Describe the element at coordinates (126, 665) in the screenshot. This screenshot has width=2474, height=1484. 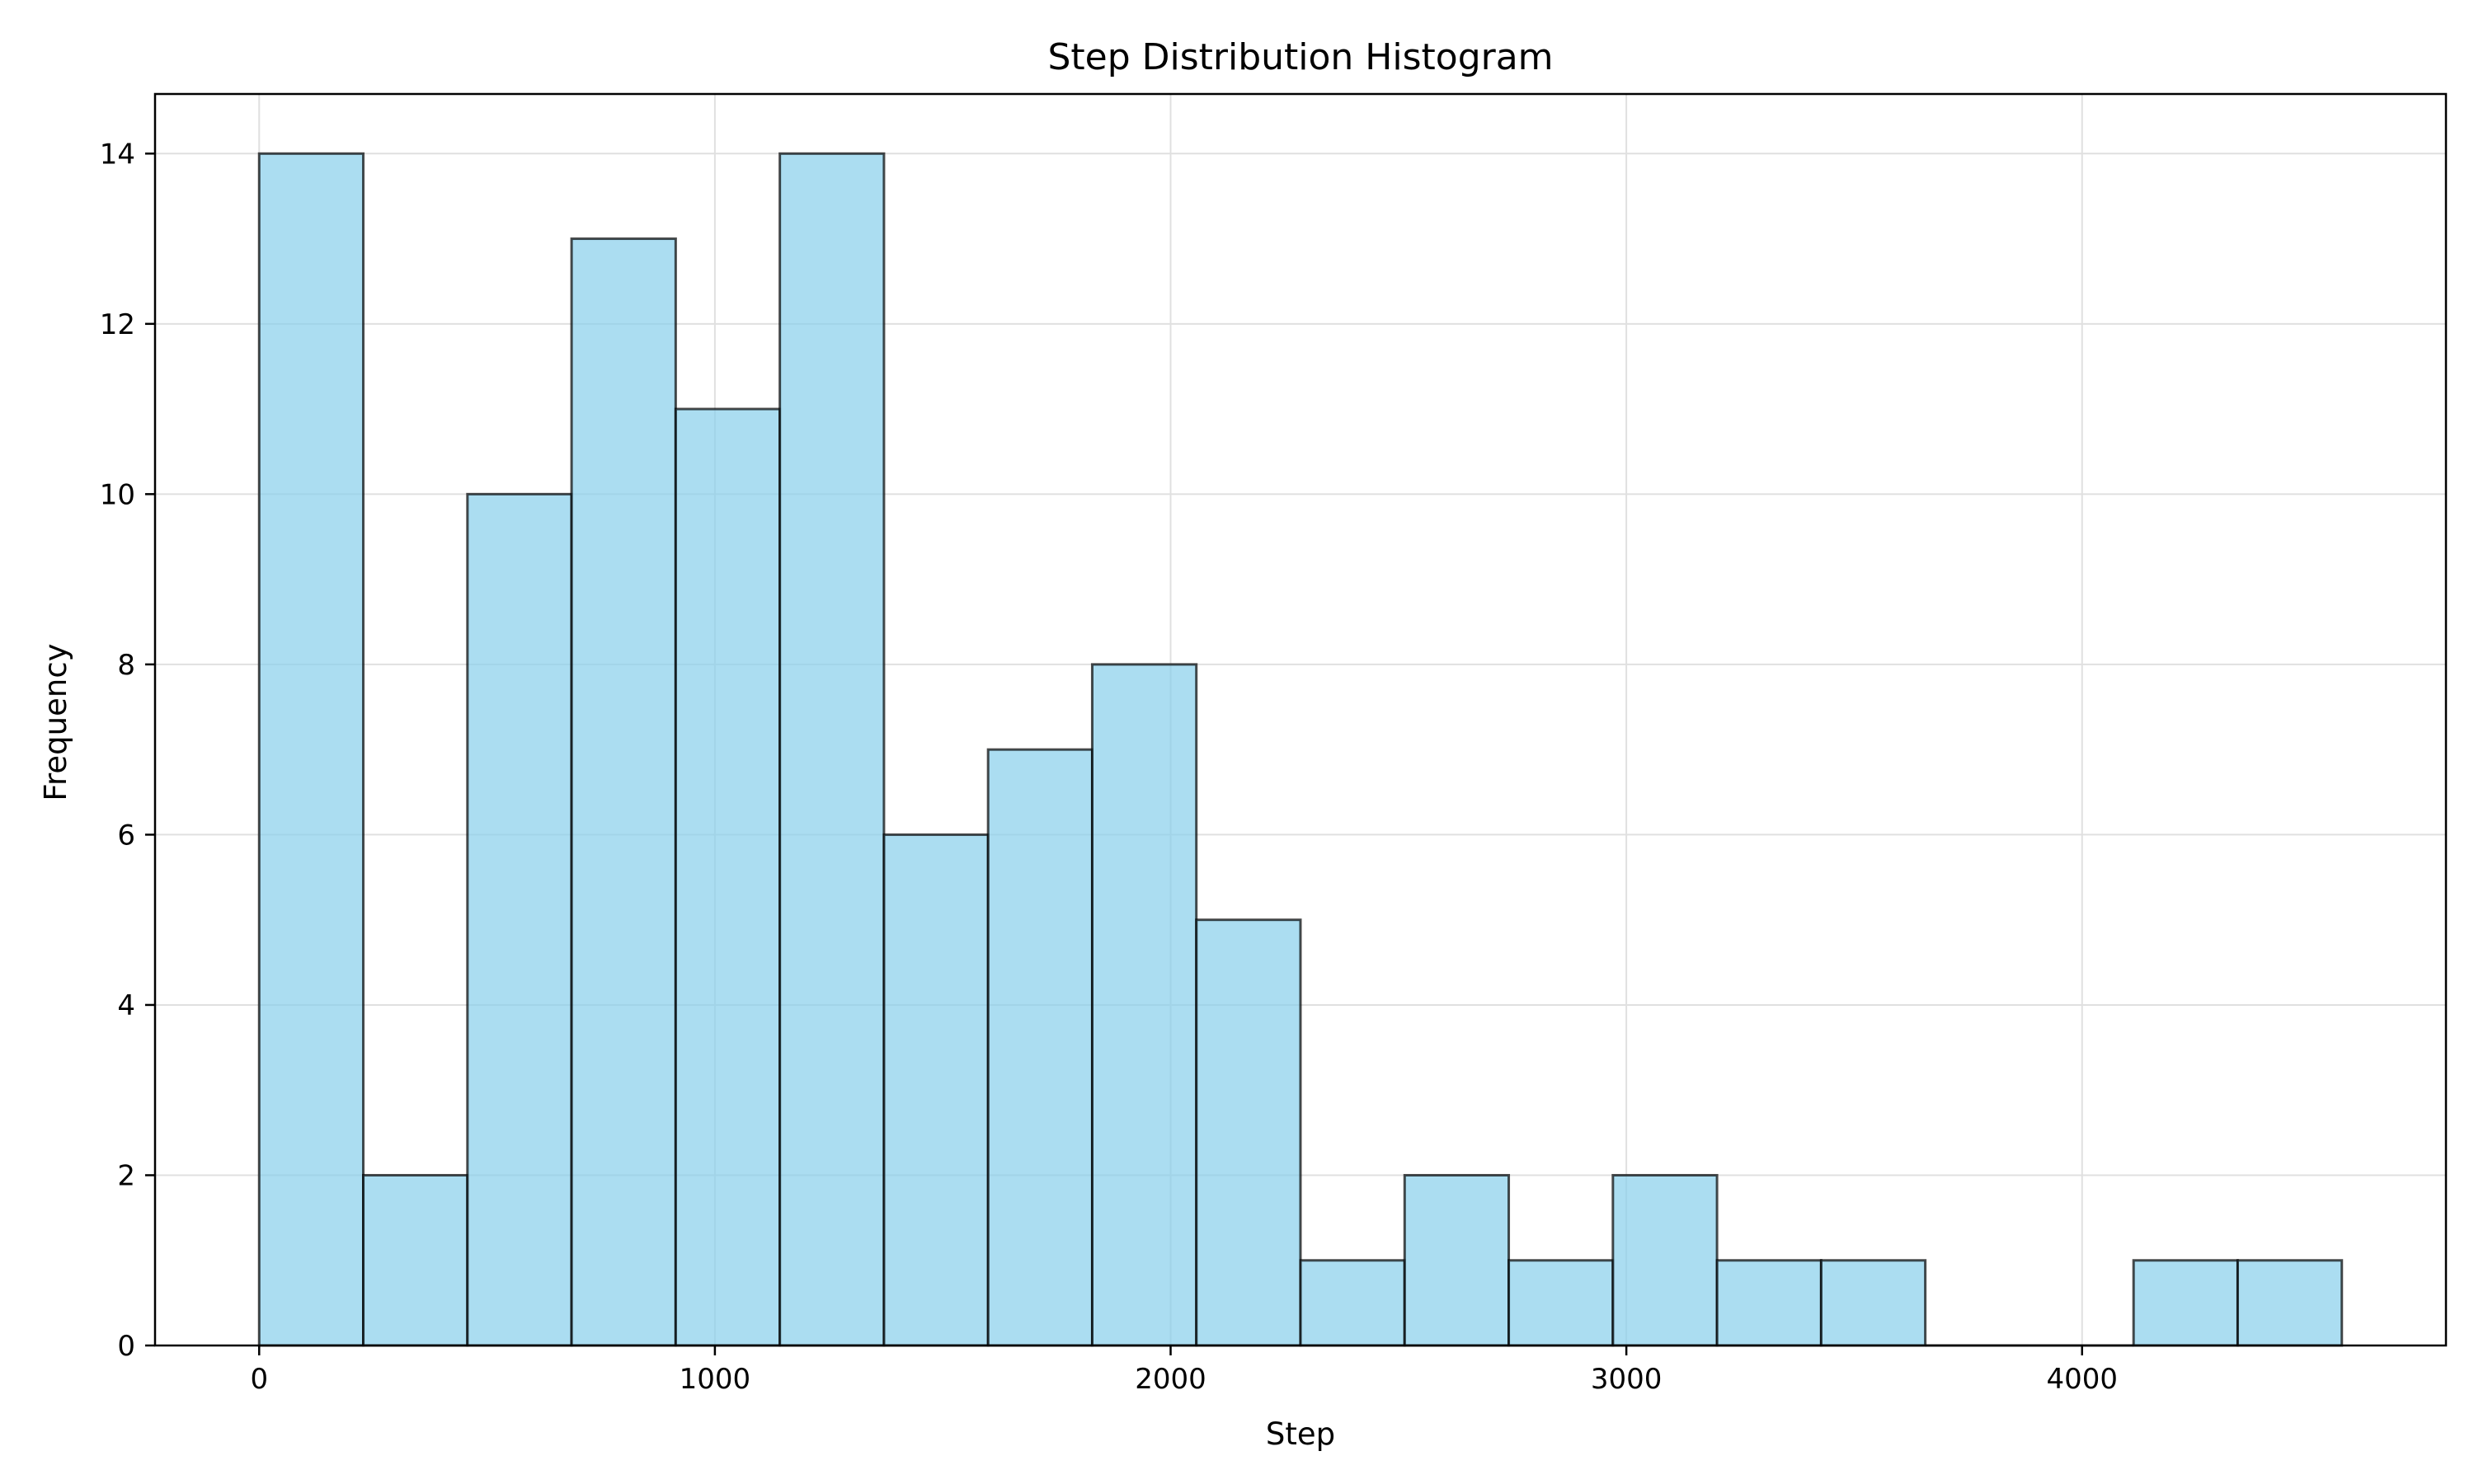
I see `y-tick-label: 8` at that location.